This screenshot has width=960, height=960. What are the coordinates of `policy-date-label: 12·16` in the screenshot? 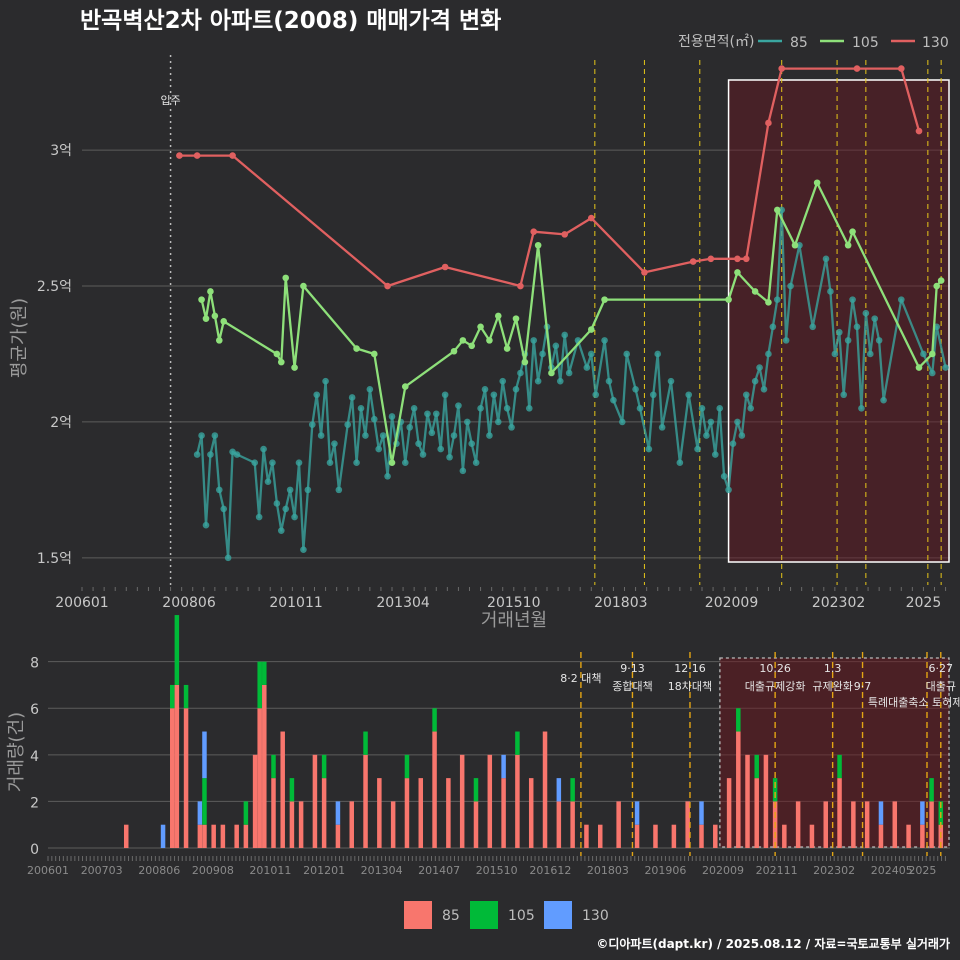 It's located at (690, 668).